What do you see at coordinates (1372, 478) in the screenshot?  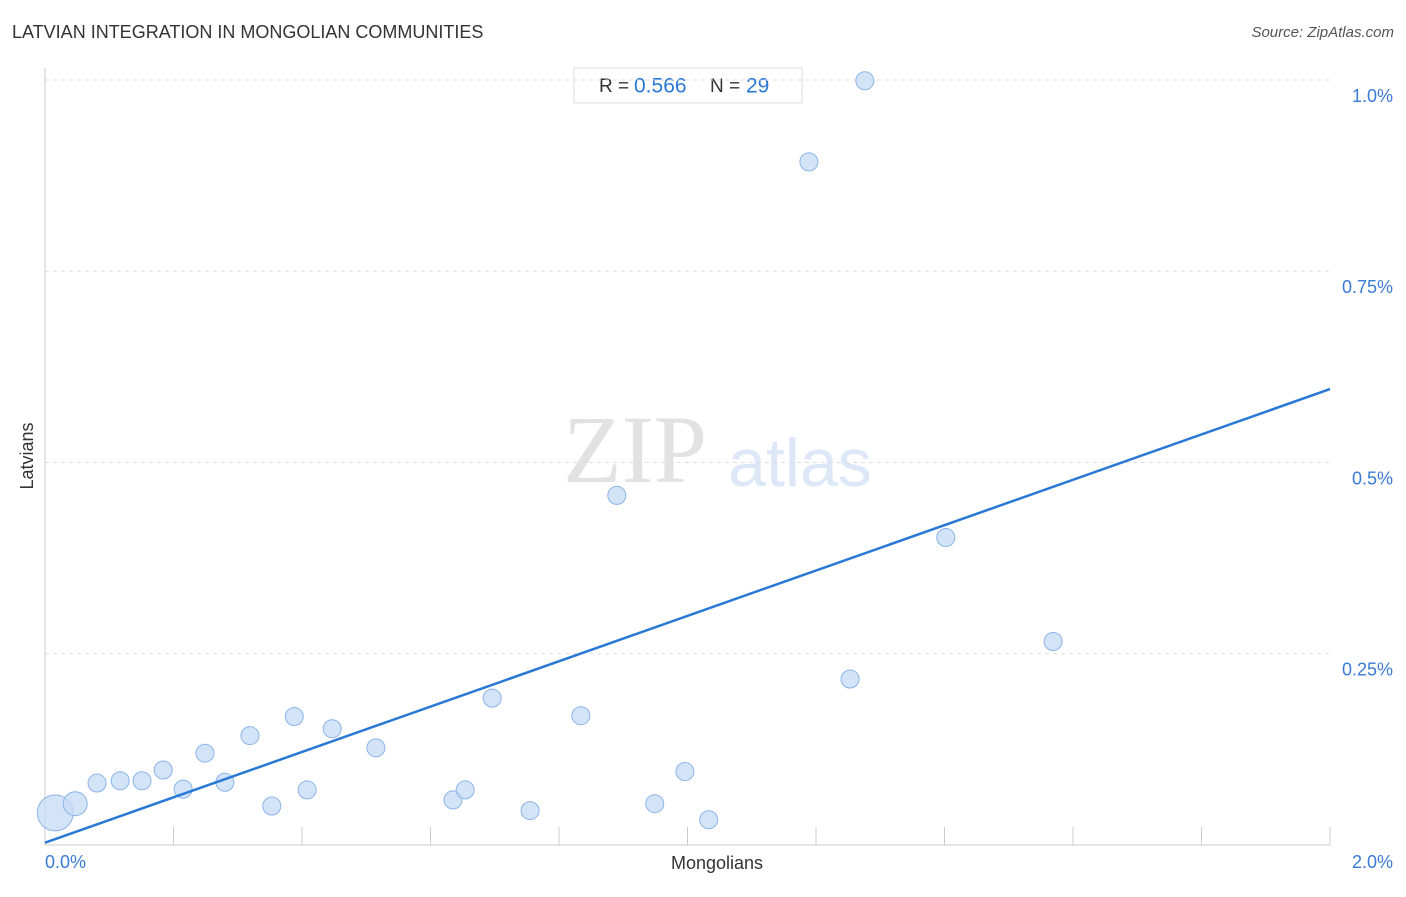 I see `y-tick-label: 0.5%` at bounding box center [1372, 478].